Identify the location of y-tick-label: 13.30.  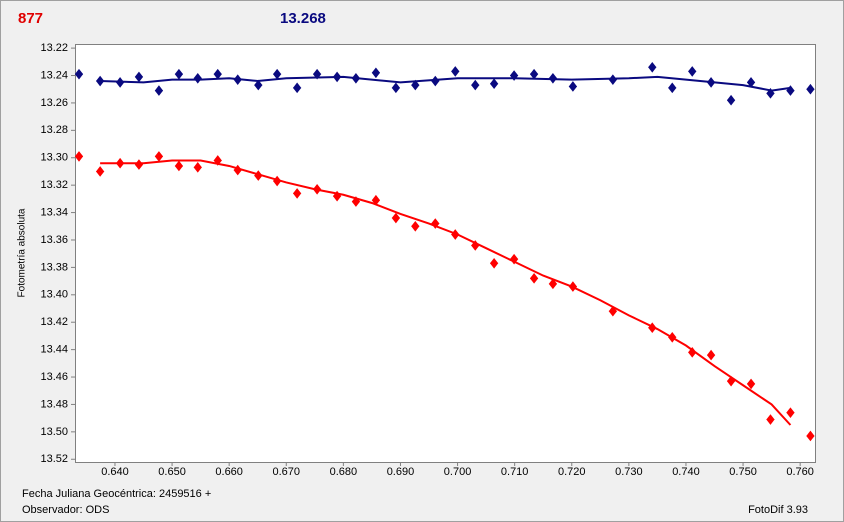
(54, 158).